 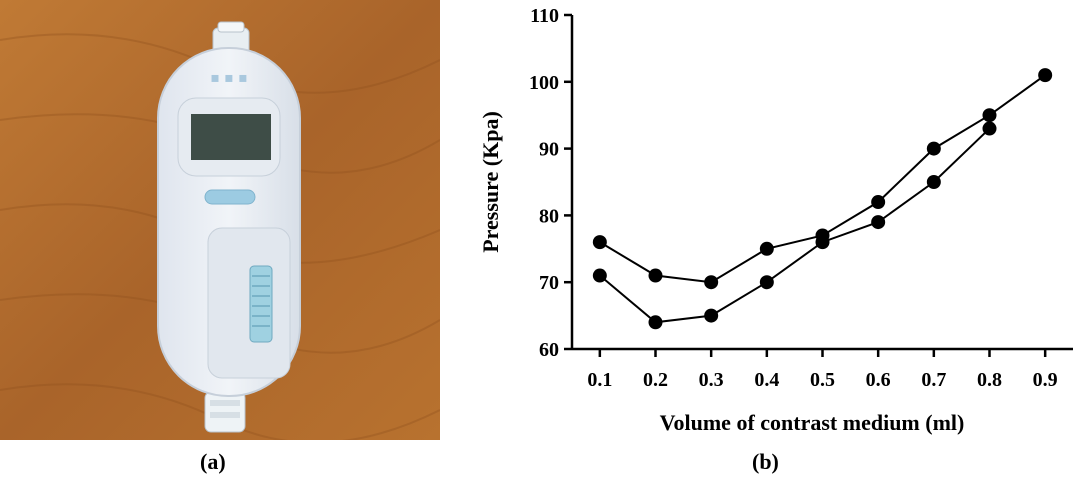 What do you see at coordinates (766, 380) in the screenshot?
I see `x-tick-label: 0.4` at bounding box center [766, 380].